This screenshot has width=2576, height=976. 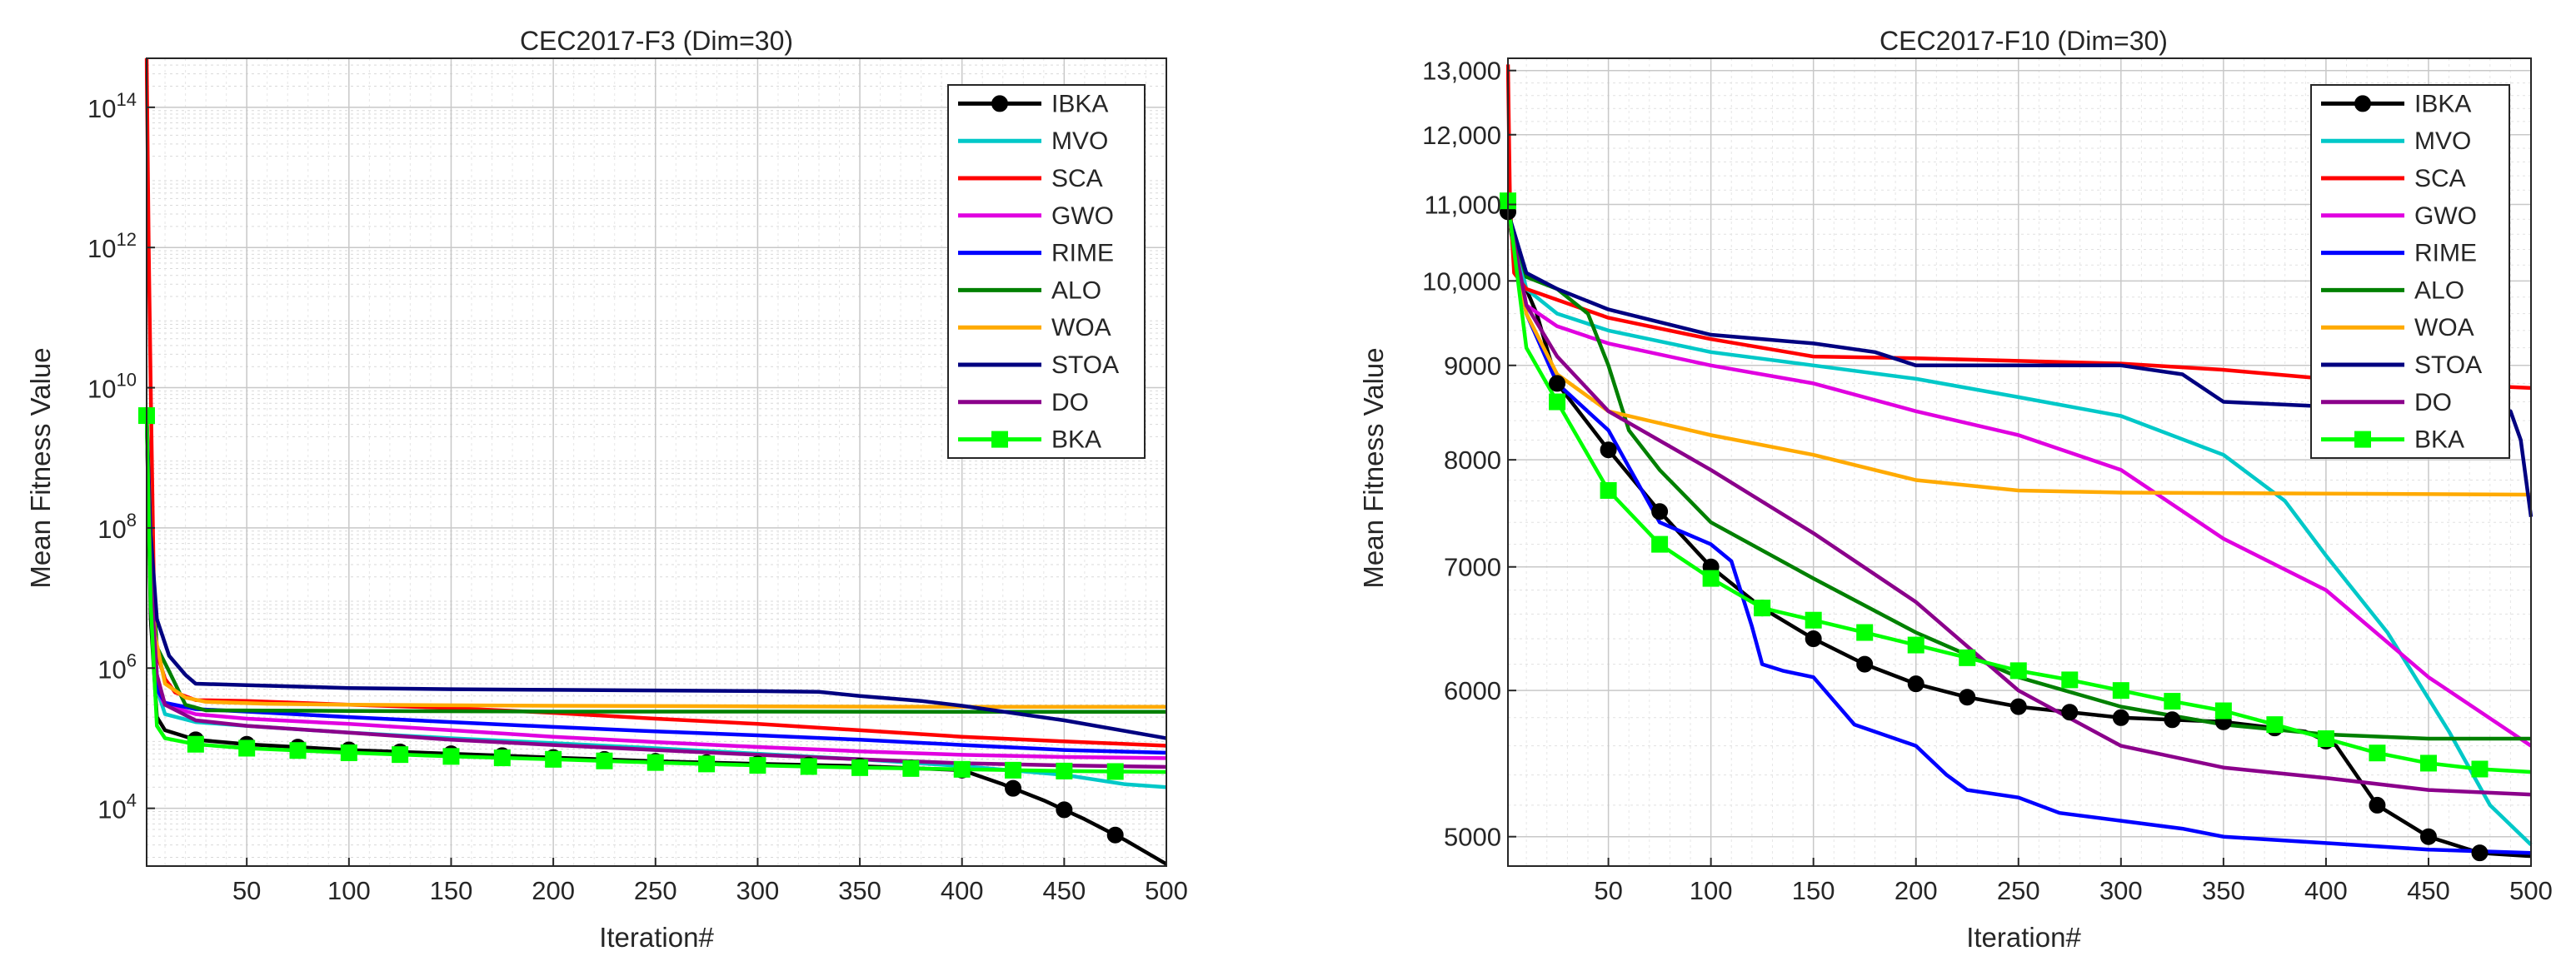 I want to click on series-markers-bka, so click(x=631, y=593).